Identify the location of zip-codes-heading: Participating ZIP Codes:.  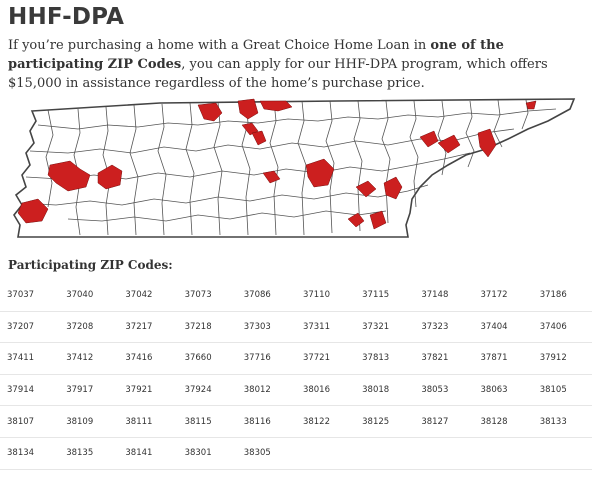
(90, 265).